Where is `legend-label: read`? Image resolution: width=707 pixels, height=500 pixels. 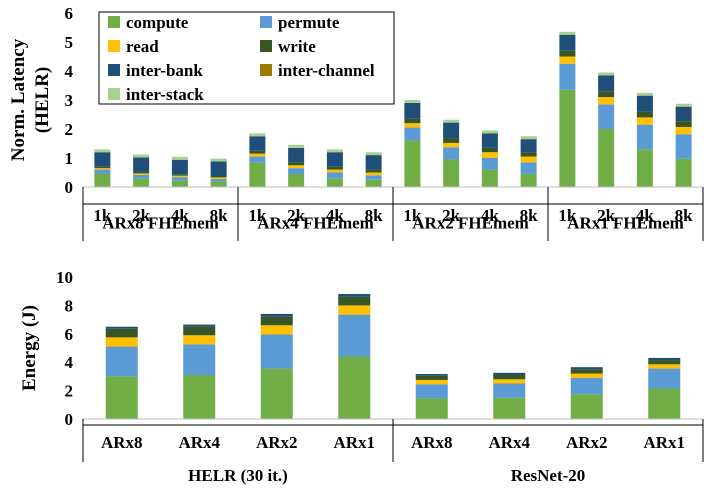
legend-label: read is located at coordinates (142, 46).